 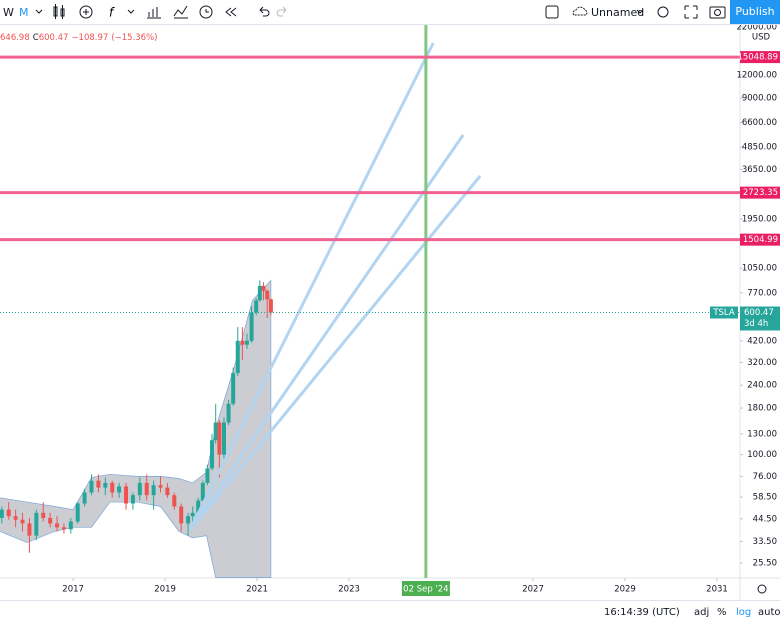 I want to click on y-tick-label: 58.50, so click(x=765, y=498).